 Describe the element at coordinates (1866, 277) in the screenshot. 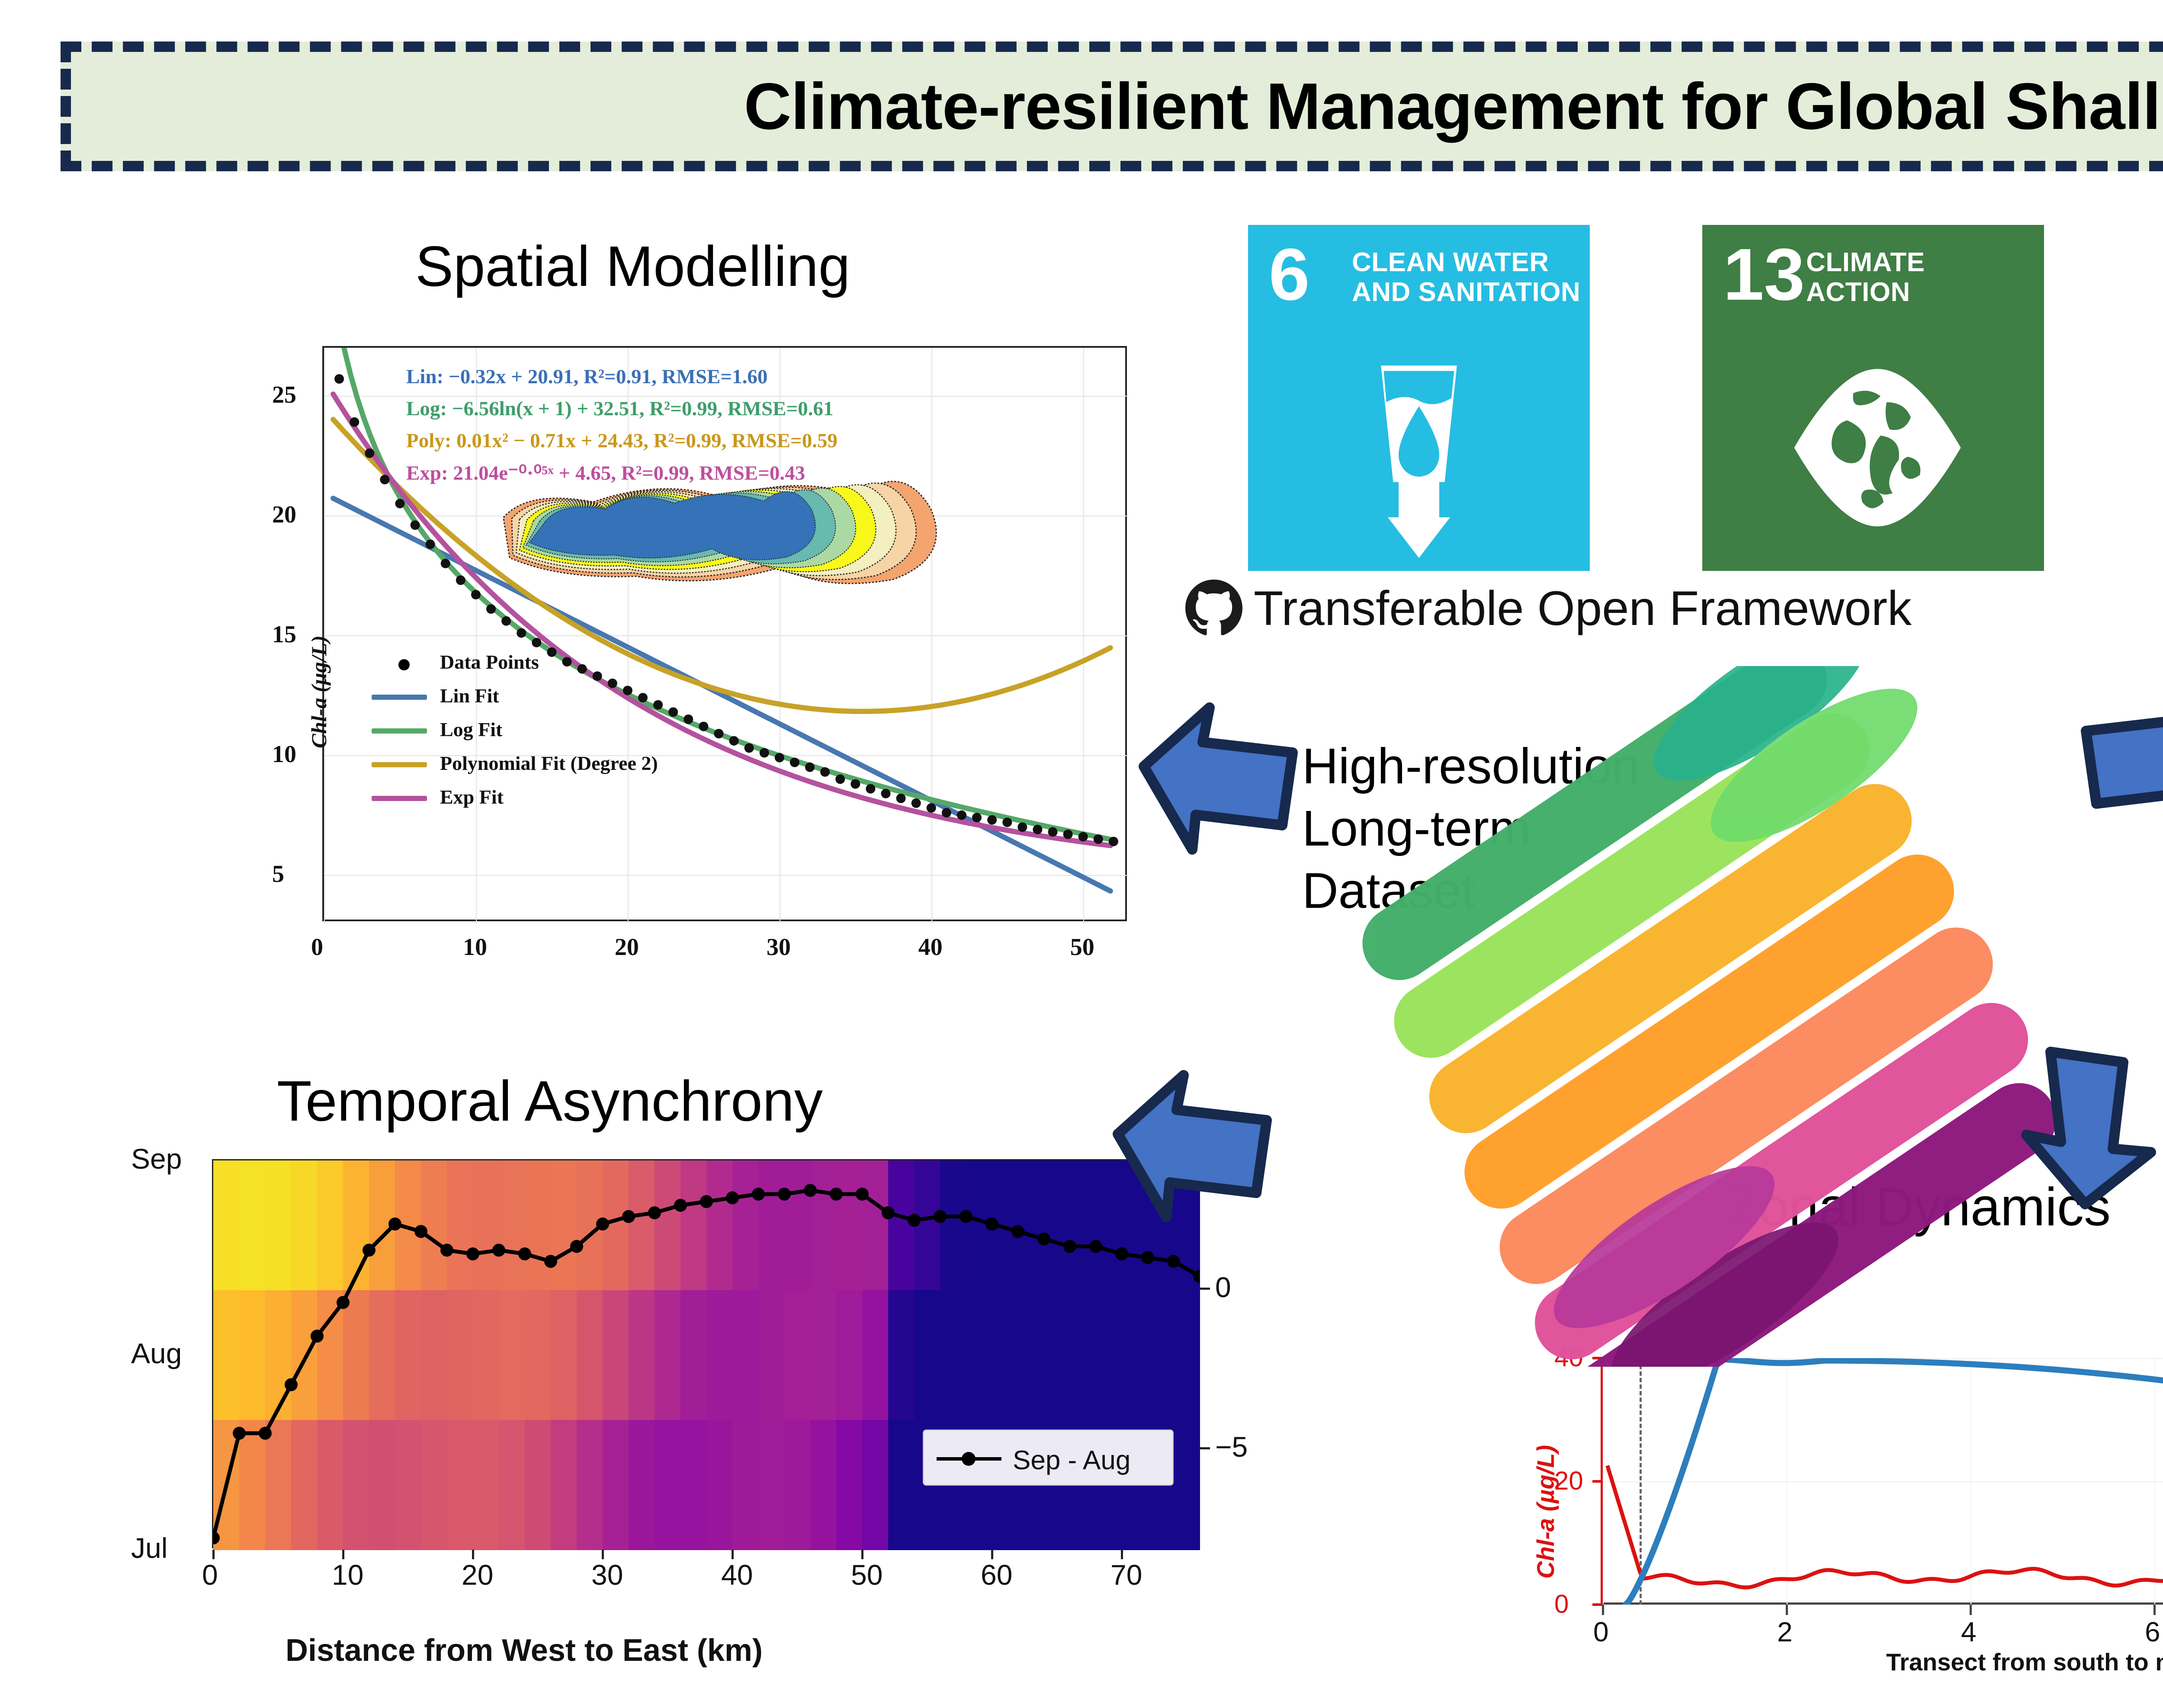

I see `sdg-caption: CLIMATE ACTION` at that location.